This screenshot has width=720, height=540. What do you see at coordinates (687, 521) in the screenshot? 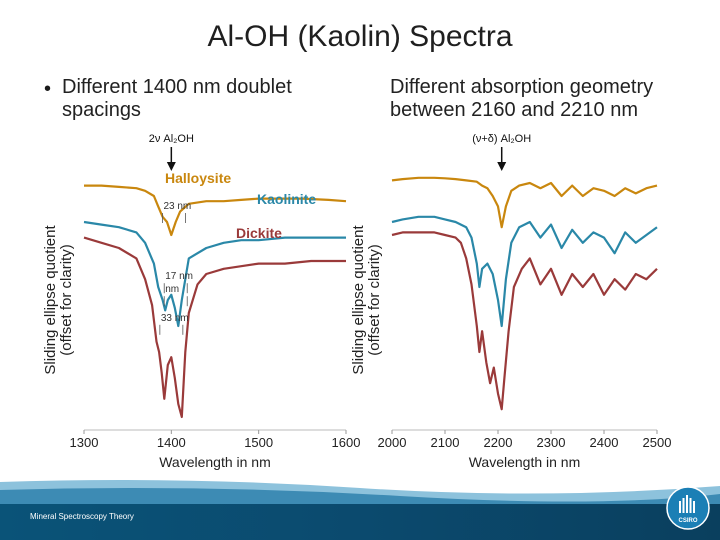
I see `logo-text: CSIRO` at bounding box center [687, 521].